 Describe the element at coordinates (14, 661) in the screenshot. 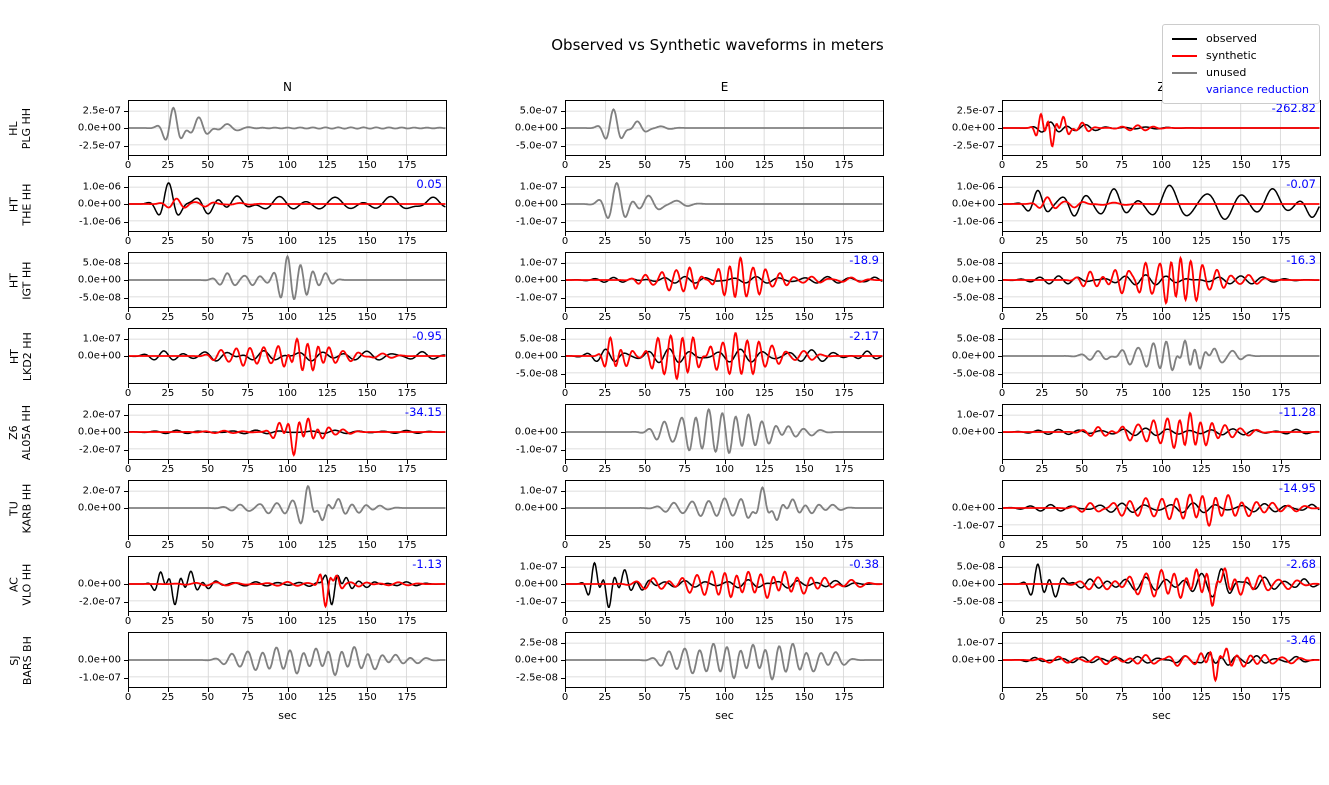

I see `network-code: SJ` at that location.